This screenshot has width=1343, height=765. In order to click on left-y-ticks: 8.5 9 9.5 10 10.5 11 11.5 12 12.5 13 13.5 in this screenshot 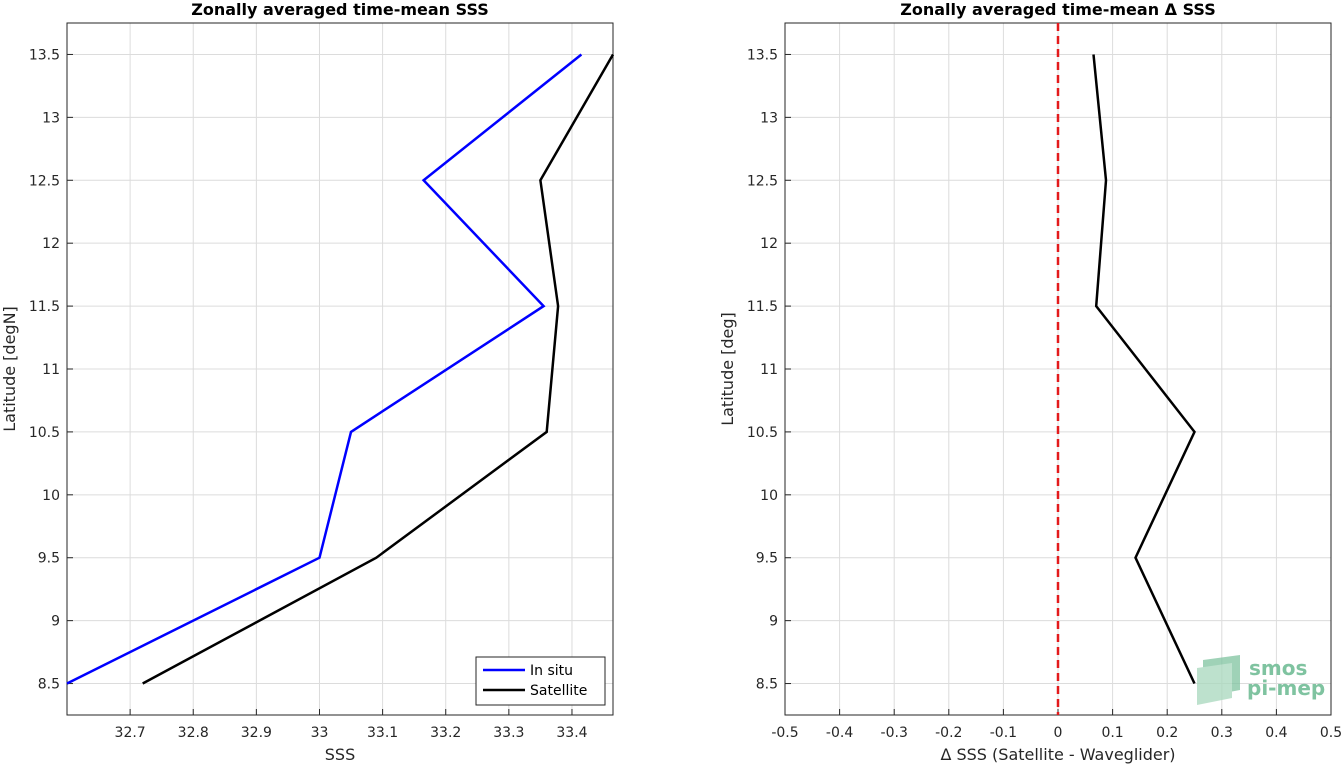, I will do `click(51, 370)`.